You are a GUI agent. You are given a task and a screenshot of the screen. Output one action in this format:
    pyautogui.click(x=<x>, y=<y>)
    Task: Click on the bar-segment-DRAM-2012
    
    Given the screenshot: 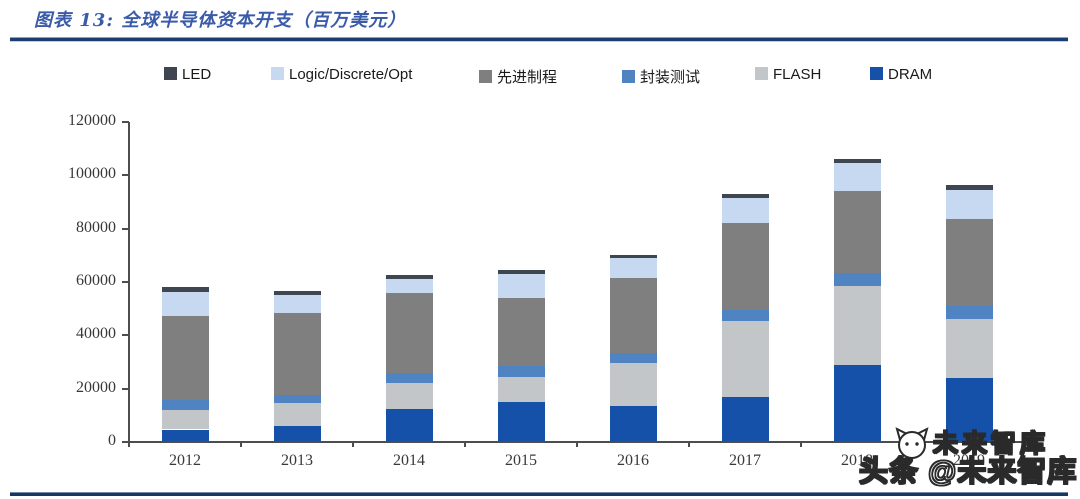 What is the action you would take?
    pyautogui.click(x=185, y=435)
    